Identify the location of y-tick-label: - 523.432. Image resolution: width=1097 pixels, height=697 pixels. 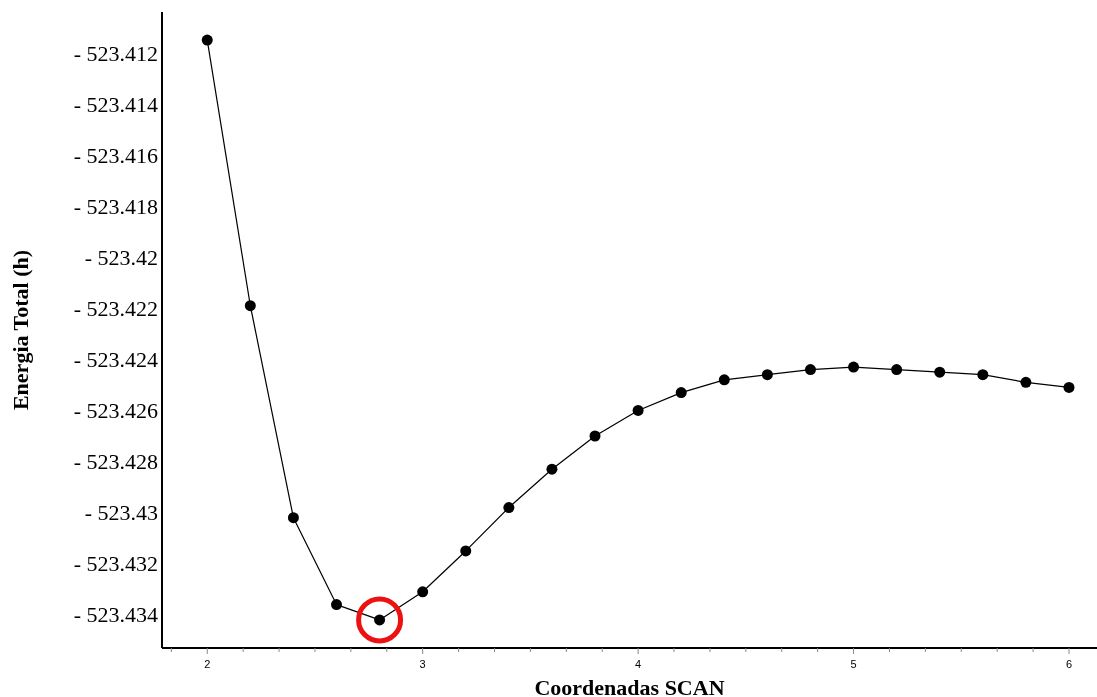
(115, 564).